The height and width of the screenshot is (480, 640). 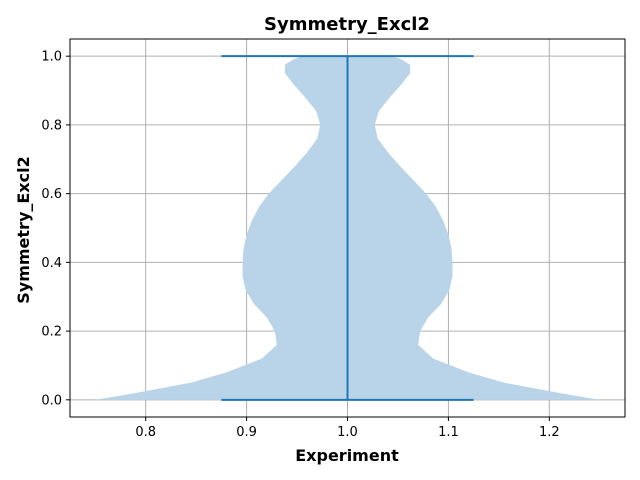 I want to click on x-tick-label: 1.1, so click(x=448, y=432).